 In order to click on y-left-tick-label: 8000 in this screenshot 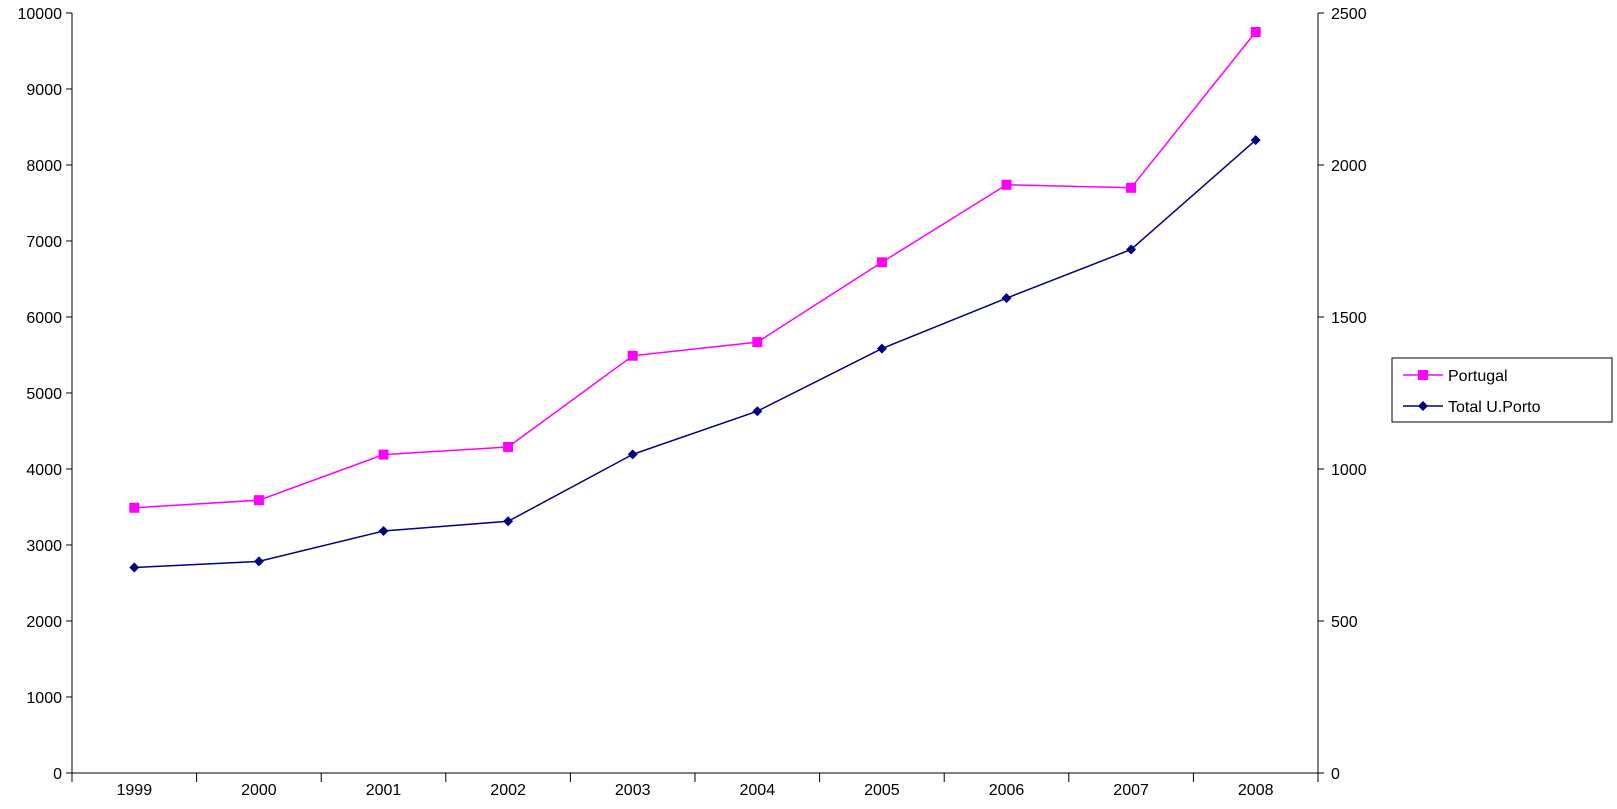, I will do `click(44, 166)`.